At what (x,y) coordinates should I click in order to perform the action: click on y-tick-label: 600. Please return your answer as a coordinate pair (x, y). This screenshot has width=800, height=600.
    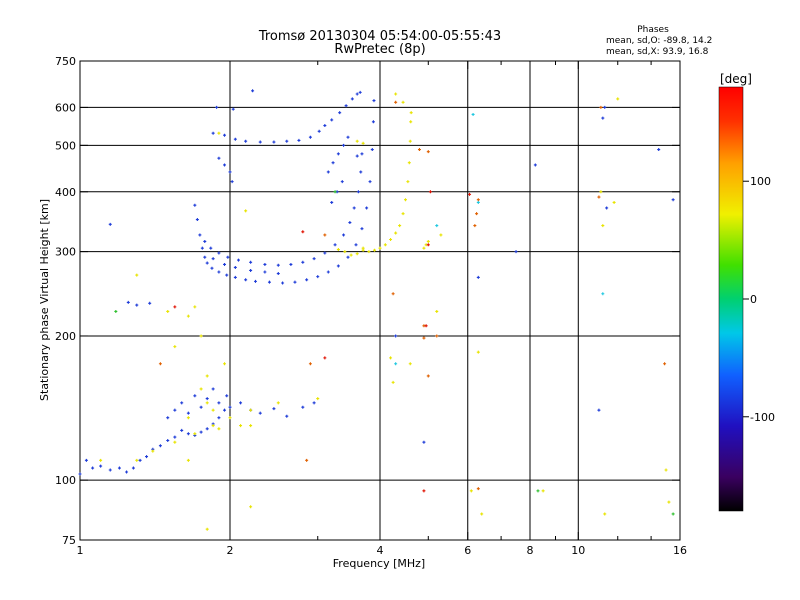
    Looking at the image, I should click on (65, 107).